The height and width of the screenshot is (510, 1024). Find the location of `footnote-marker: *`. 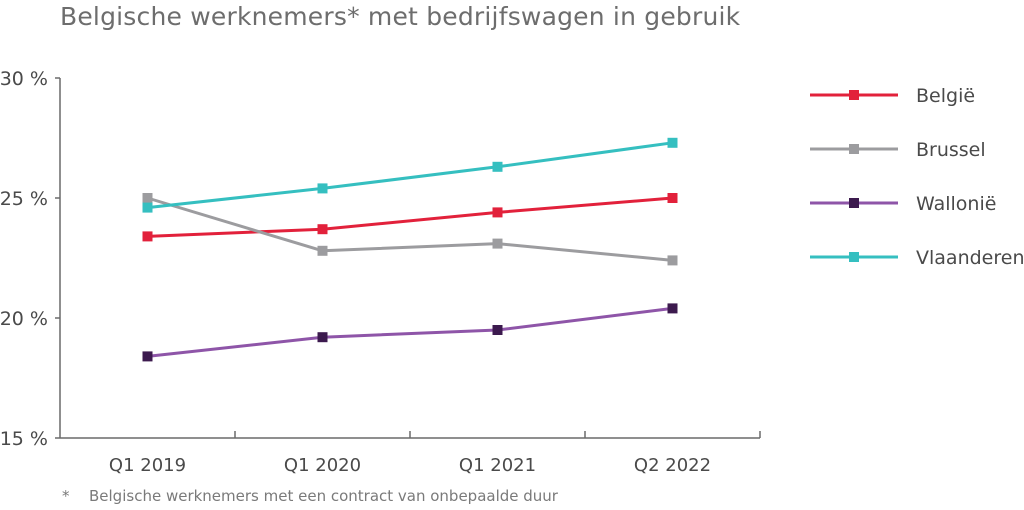

footnote-marker: * is located at coordinates (66, 496).